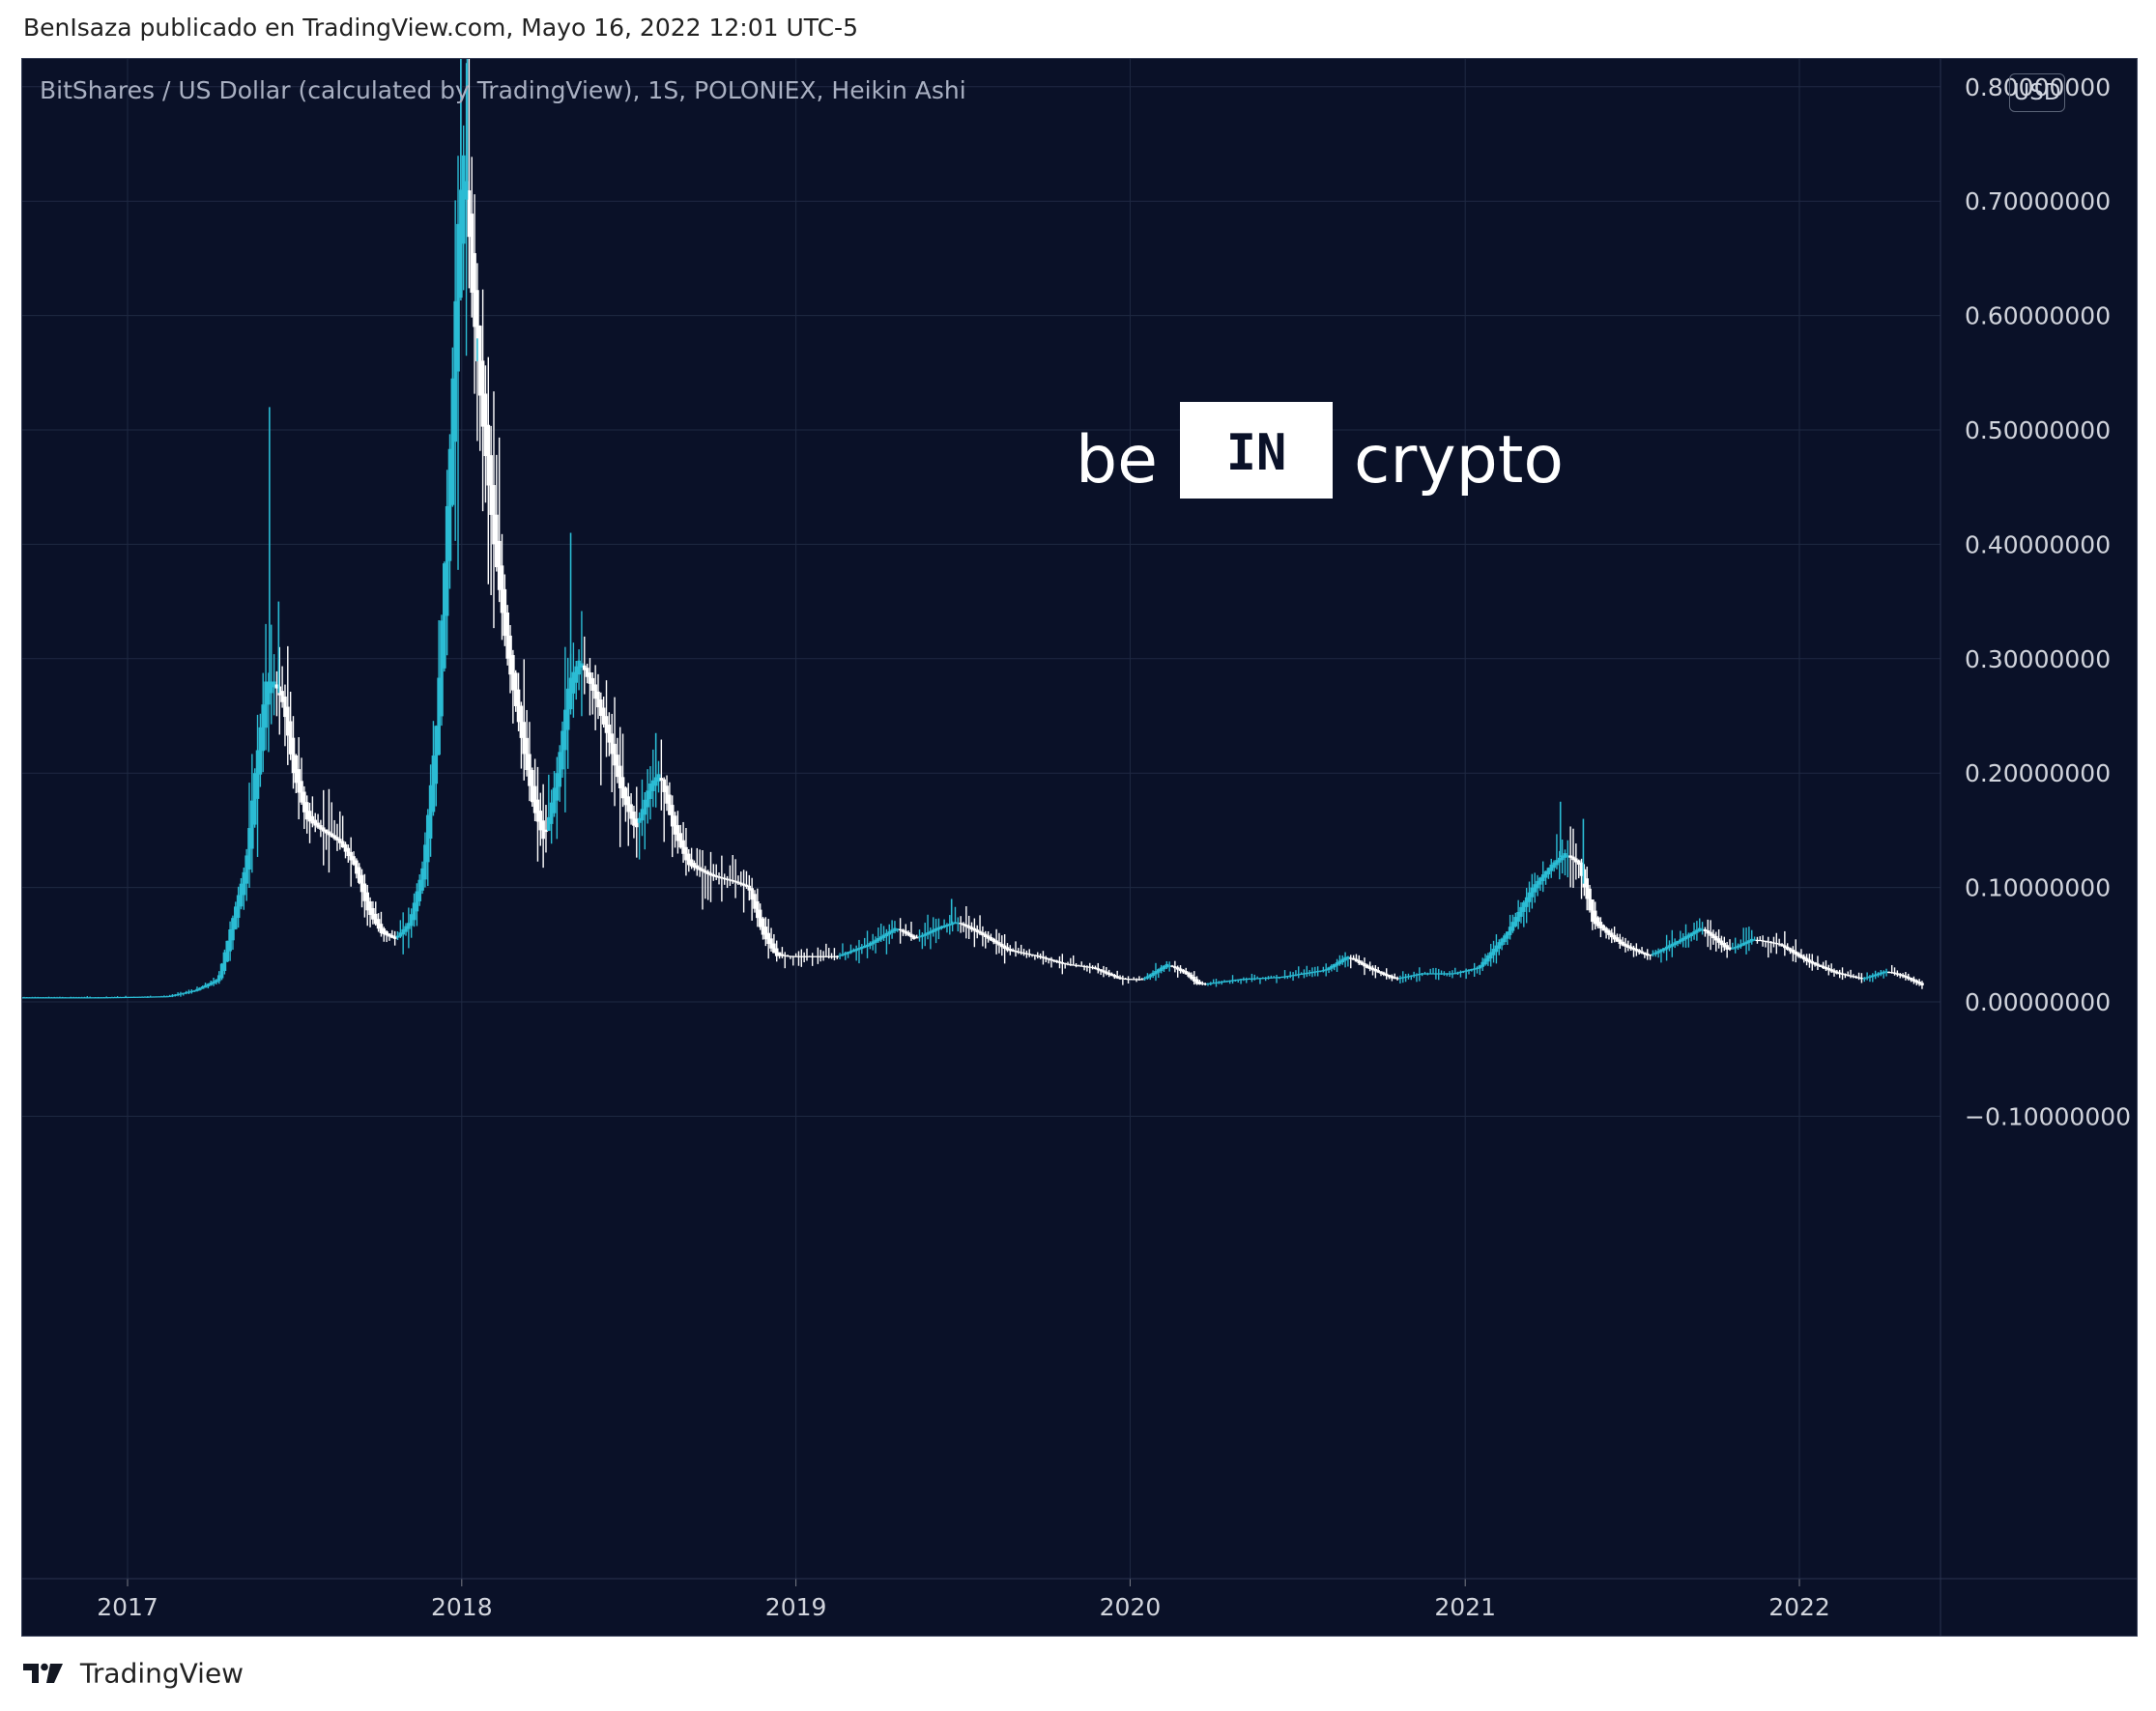 The image size is (2156, 1711). I want to click on y-tick-label: 0.40000000, so click(2038, 544).